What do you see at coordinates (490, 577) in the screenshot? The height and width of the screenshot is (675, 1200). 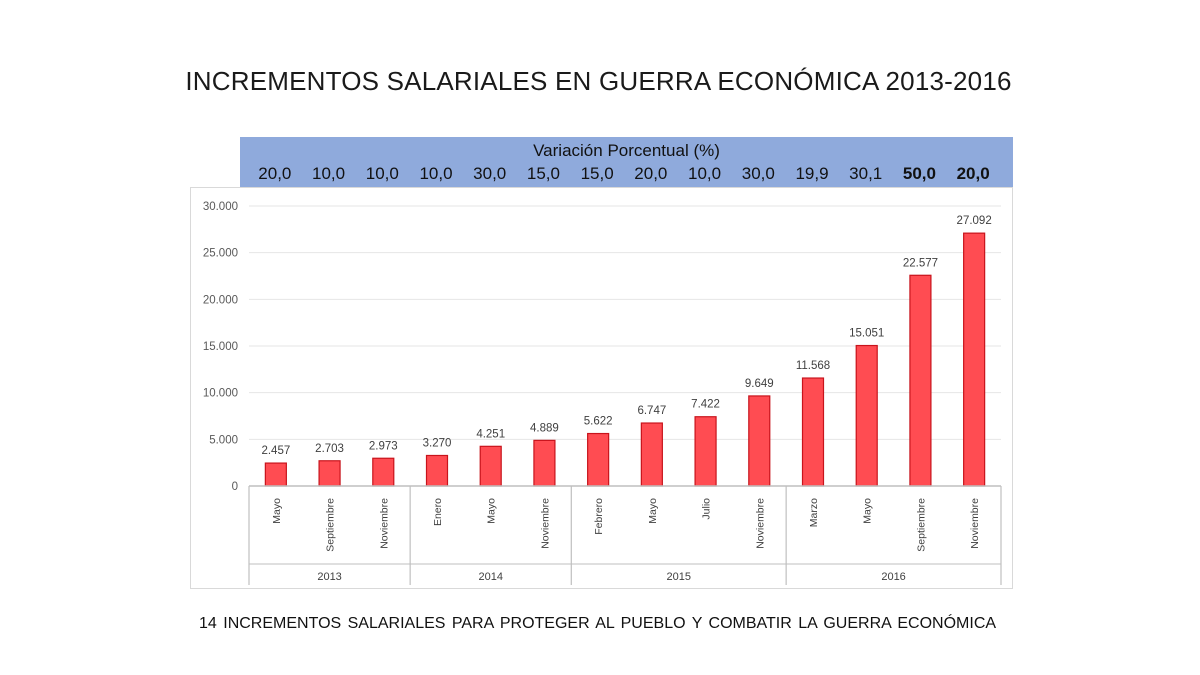 I see `year-group-label: 2014` at bounding box center [490, 577].